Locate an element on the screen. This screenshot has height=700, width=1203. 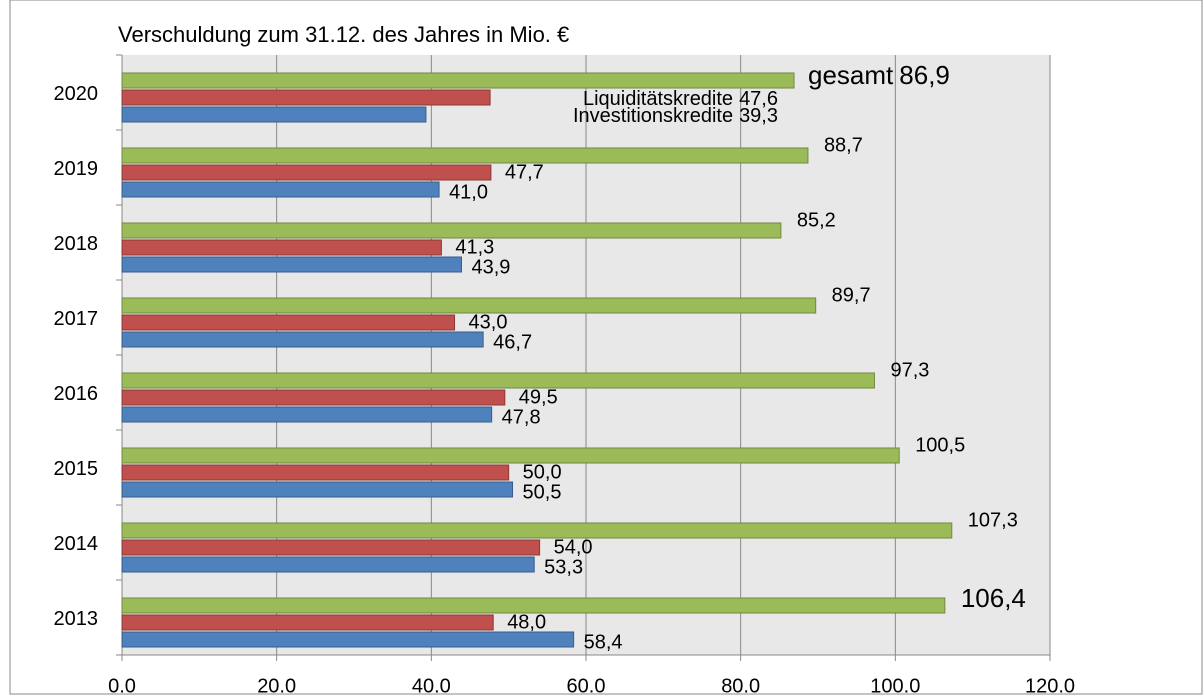
x-tick-label: 20.0 is located at coordinates (276, 685).